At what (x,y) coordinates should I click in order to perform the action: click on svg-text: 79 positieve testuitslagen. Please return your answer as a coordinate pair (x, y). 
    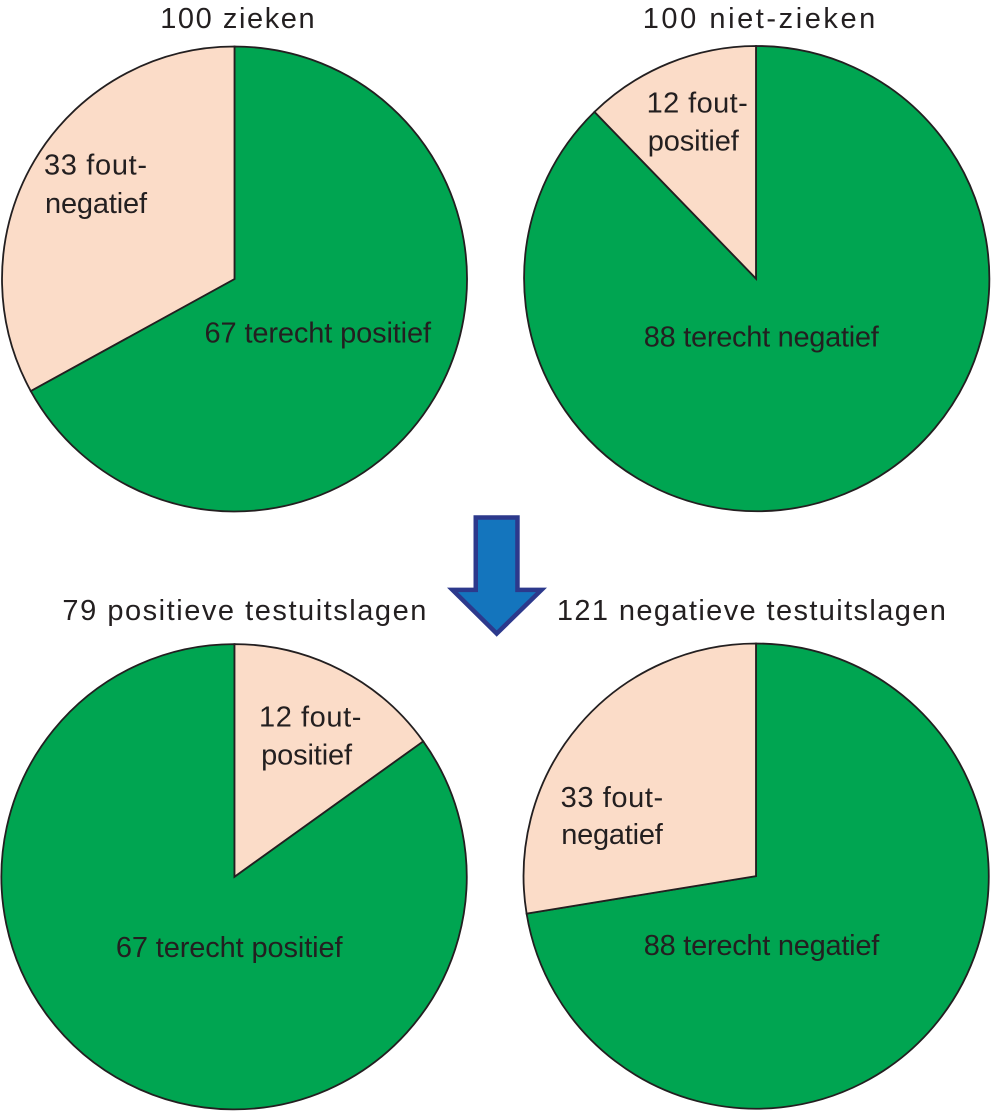
    Looking at the image, I should click on (244, 611).